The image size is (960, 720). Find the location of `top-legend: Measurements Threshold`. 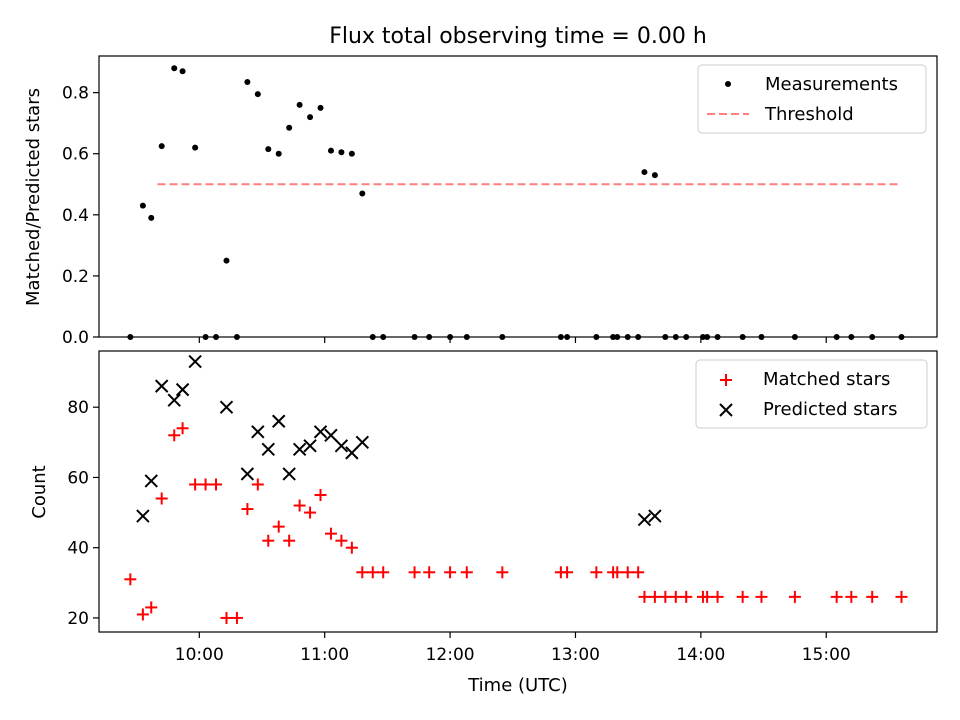

top-legend: Measurements Threshold is located at coordinates (812, 99).